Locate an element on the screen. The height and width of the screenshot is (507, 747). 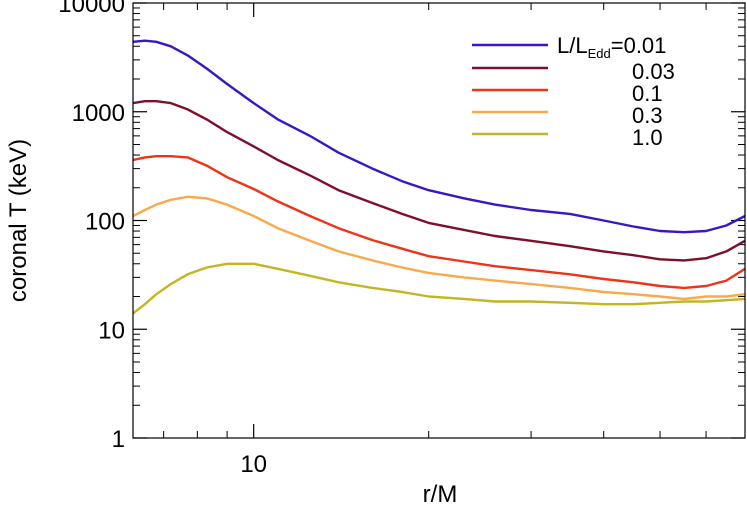
y-tick-label: 1000 is located at coordinates (98, 113).